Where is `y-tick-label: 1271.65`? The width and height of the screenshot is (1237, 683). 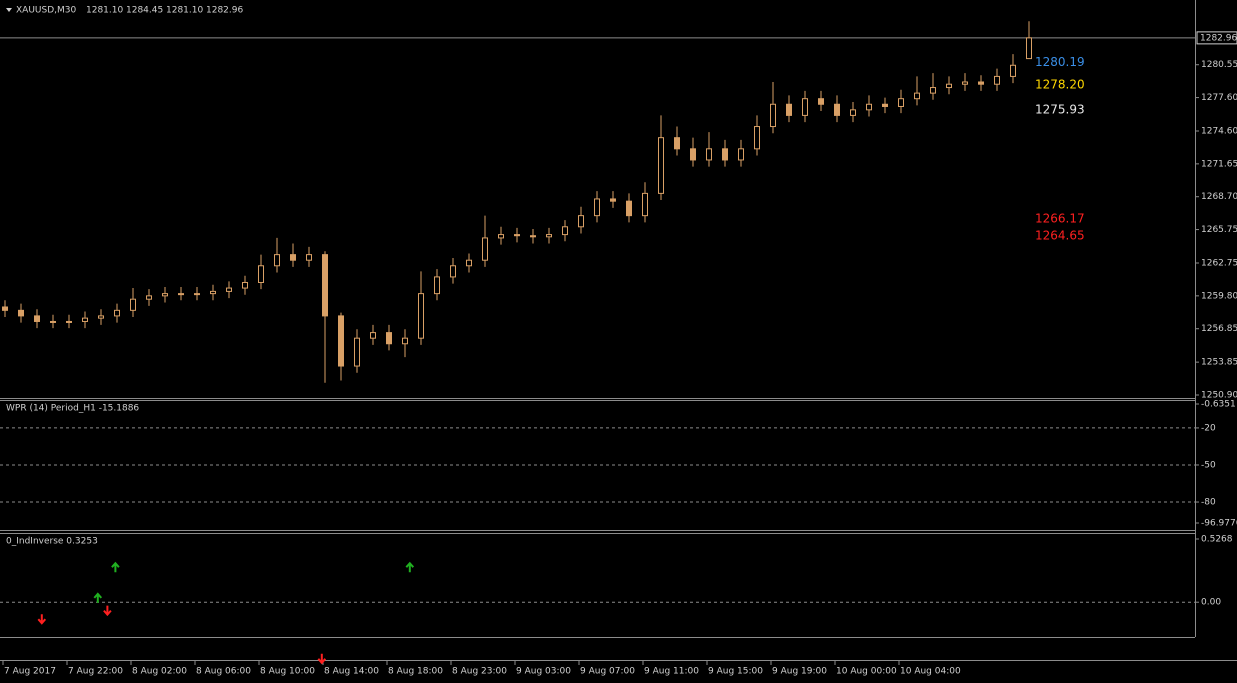
y-tick-label: 1271.65 is located at coordinates (1219, 164).